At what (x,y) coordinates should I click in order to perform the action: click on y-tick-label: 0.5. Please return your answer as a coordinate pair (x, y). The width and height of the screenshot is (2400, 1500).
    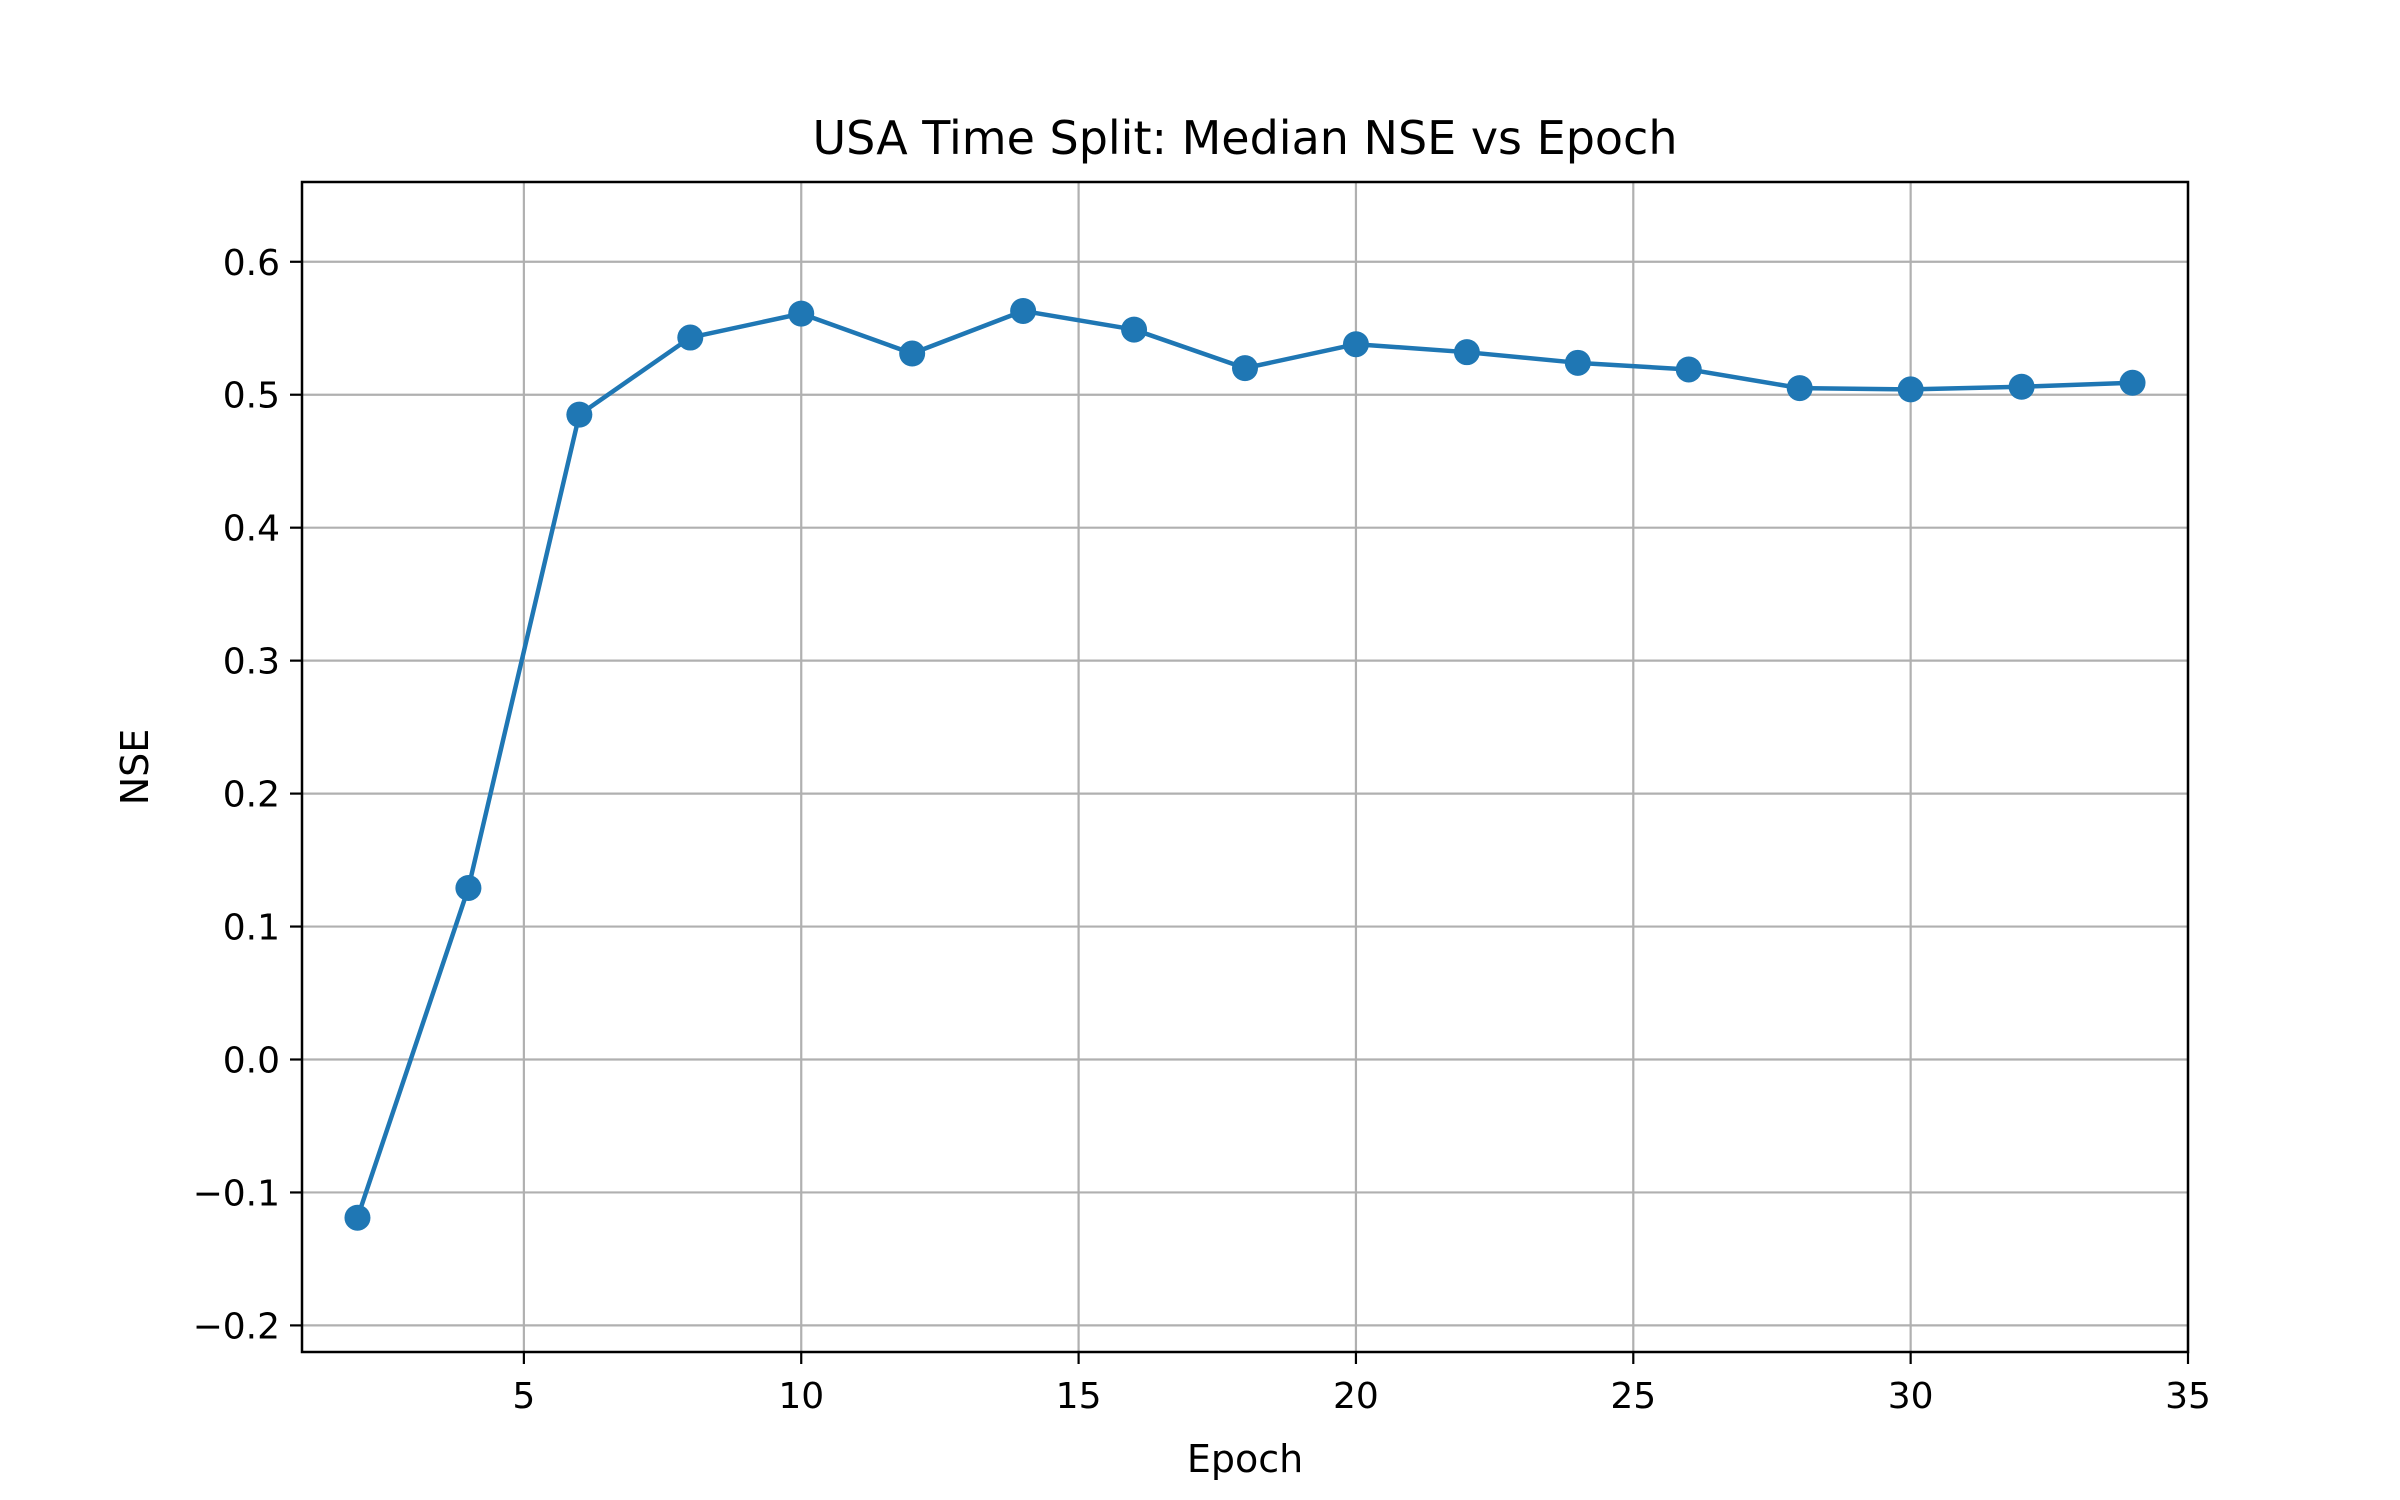
    Looking at the image, I should click on (251, 396).